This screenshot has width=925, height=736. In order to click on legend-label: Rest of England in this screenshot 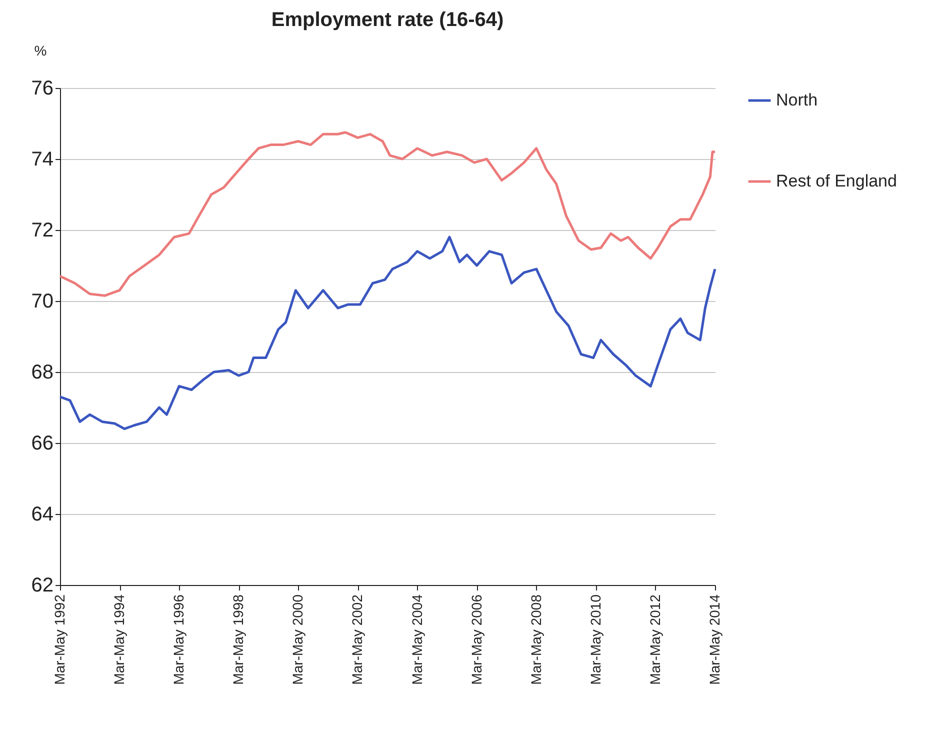, I will do `click(836, 181)`.